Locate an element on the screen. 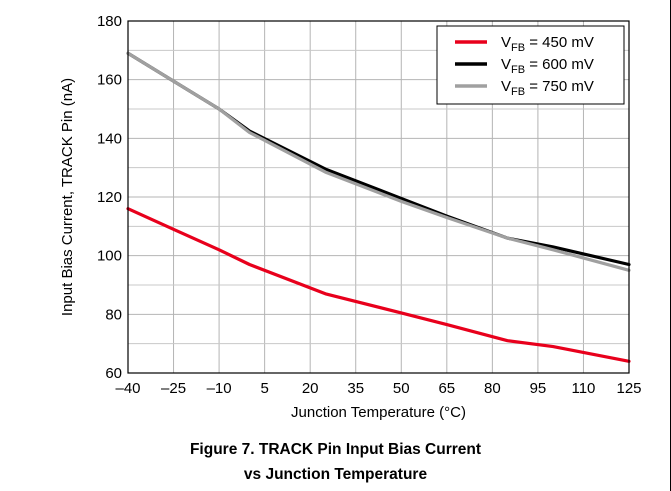  y-axis-label: Input Bias Current, TRACK Pin (nA) is located at coordinates (67, 197).